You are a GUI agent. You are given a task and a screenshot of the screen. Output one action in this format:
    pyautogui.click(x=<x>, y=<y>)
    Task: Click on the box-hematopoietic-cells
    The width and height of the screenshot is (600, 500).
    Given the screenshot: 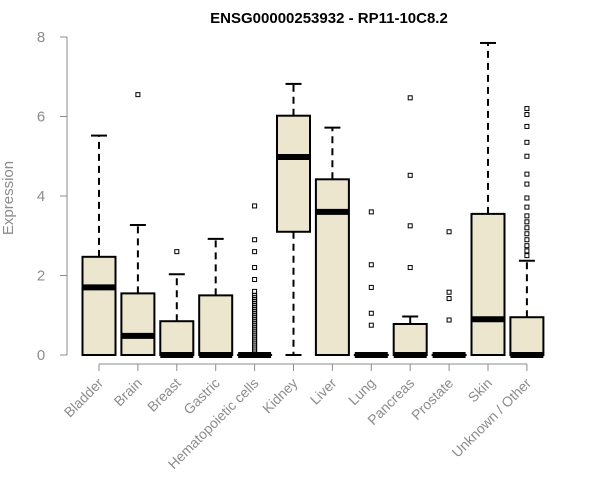 What is the action you would take?
    pyautogui.click(x=255, y=280)
    